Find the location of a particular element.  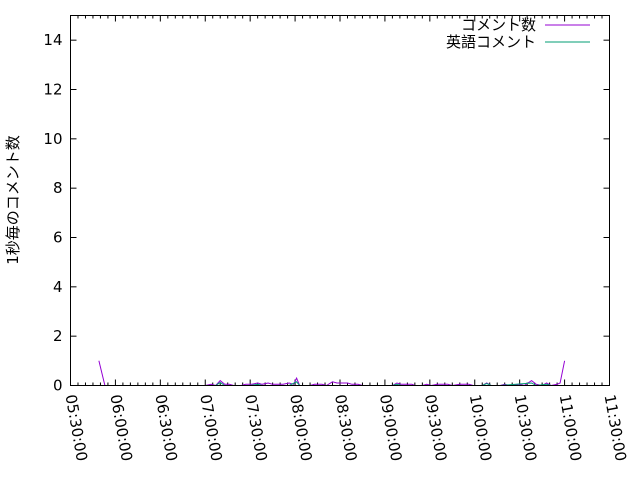

x-tick-label: 09:30:00 is located at coordinates (435, 427).